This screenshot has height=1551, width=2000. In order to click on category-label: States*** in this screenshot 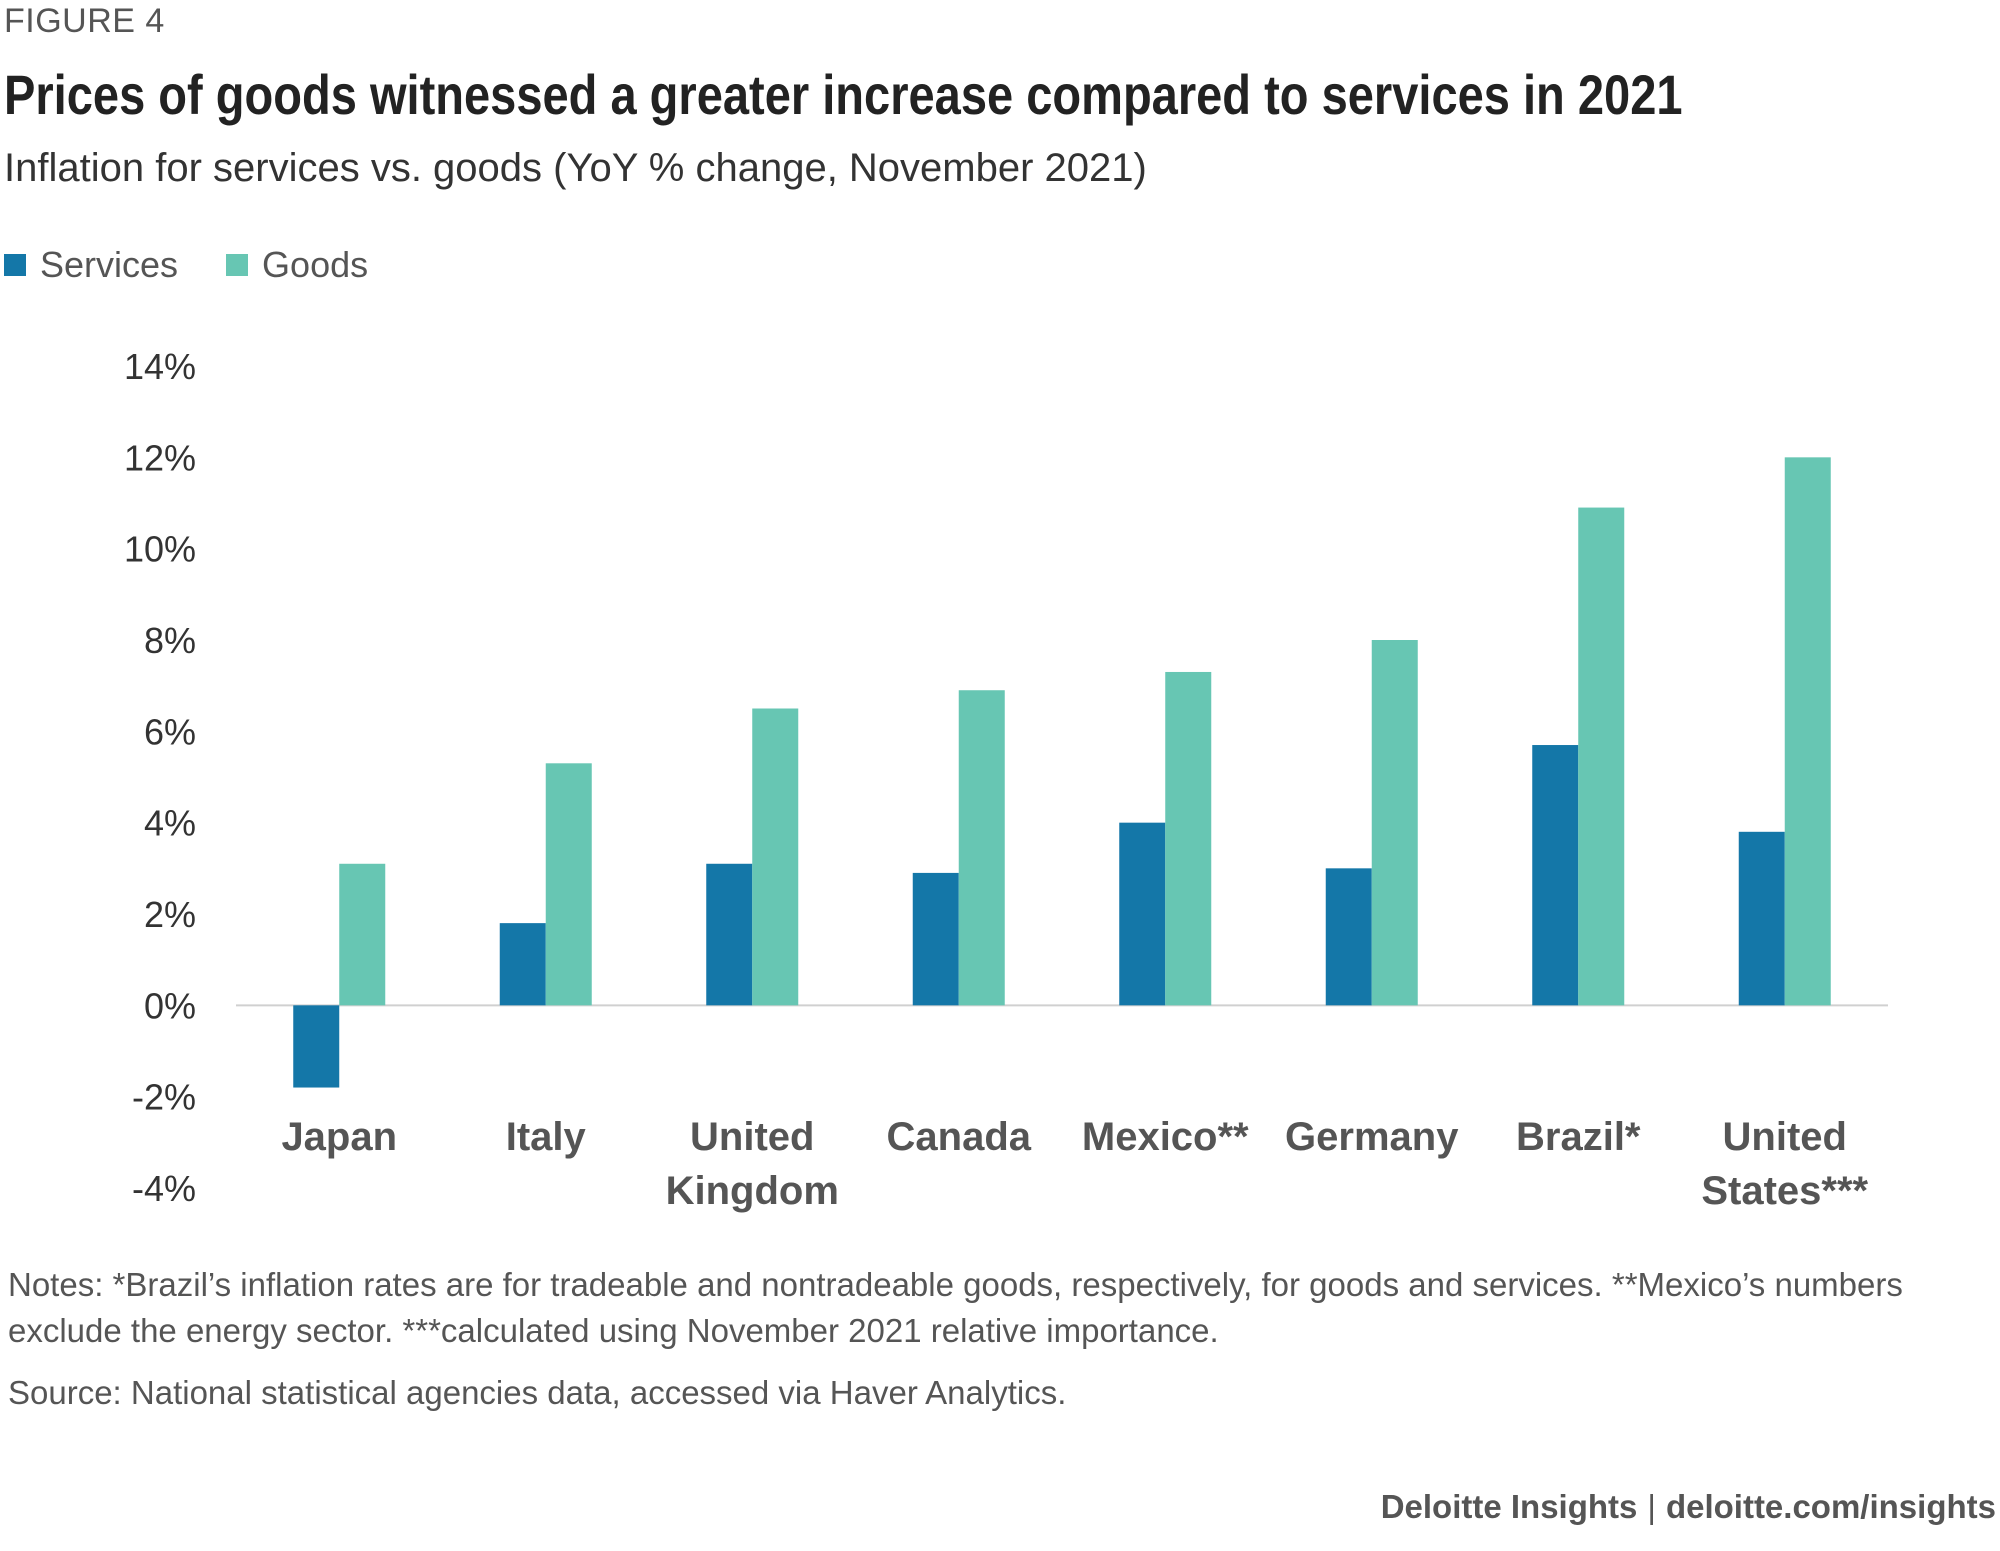, I will do `click(1784, 1191)`.